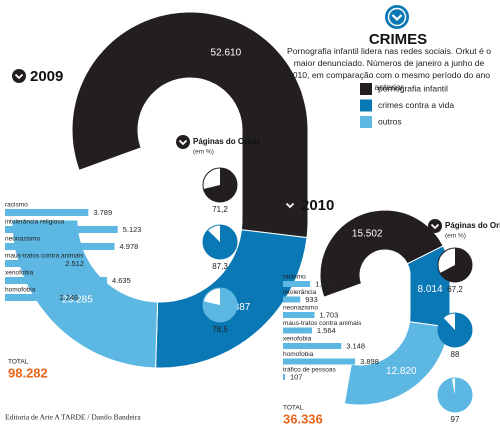  Describe the element at coordinates (455, 419) in the screenshot. I see `pie-label: 97` at that location.